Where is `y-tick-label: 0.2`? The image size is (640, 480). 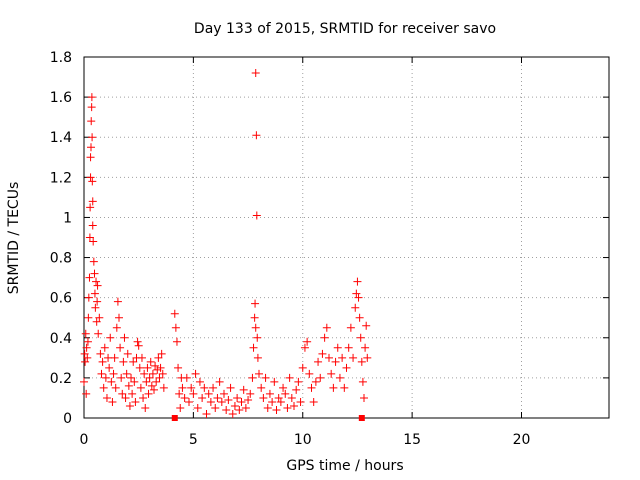 y-tick-label: 0.2 is located at coordinates (61, 379).